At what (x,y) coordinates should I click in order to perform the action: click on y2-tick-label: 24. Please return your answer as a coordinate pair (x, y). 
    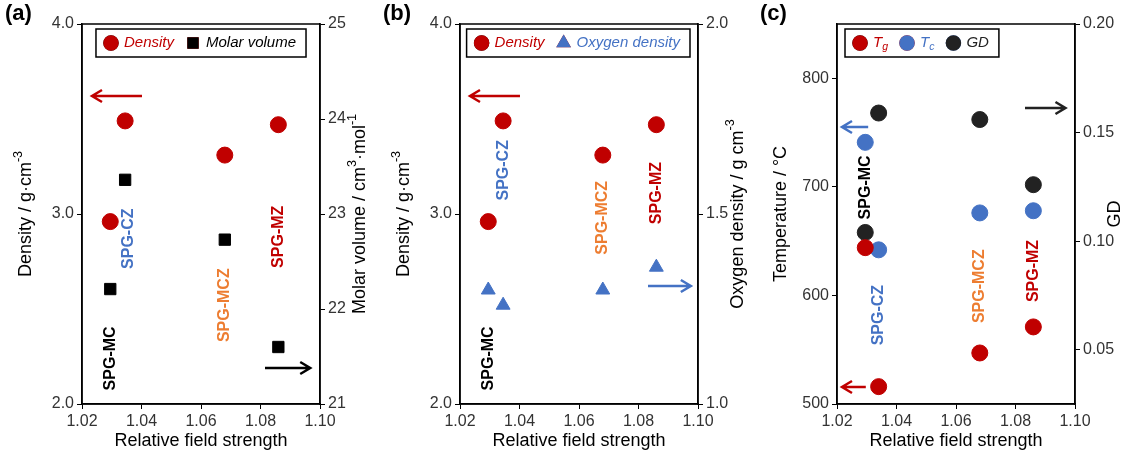
    Looking at the image, I should click on (337, 118).